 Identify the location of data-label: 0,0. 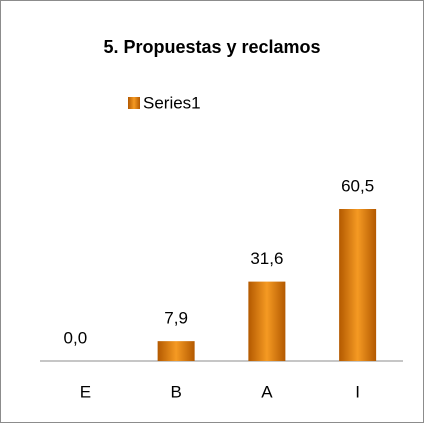
(76, 337).